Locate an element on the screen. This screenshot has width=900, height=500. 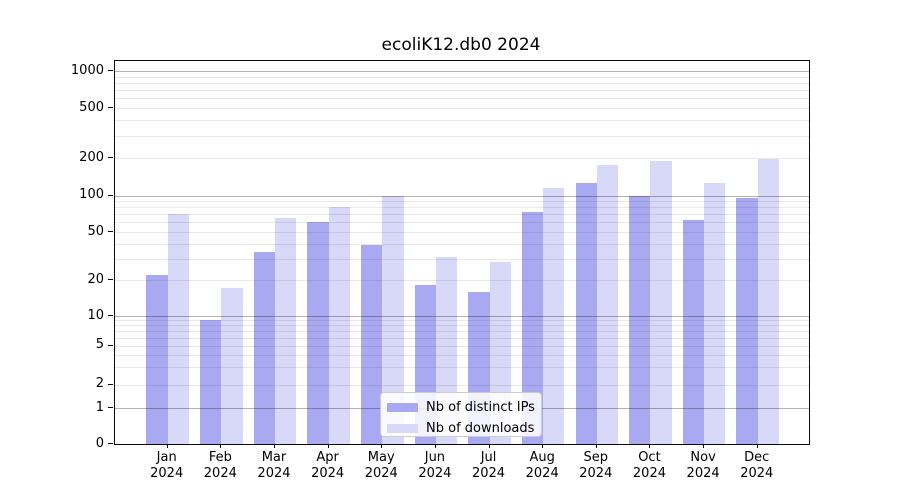
x-axis-tick-label: Oct 2024 is located at coordinates (649, 466).